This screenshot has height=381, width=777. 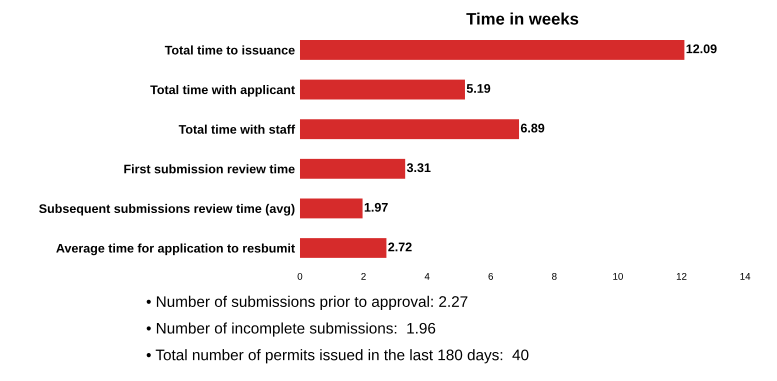 I want to click on y-tick-label: Total time to issuance, so click(x=229, y=50).